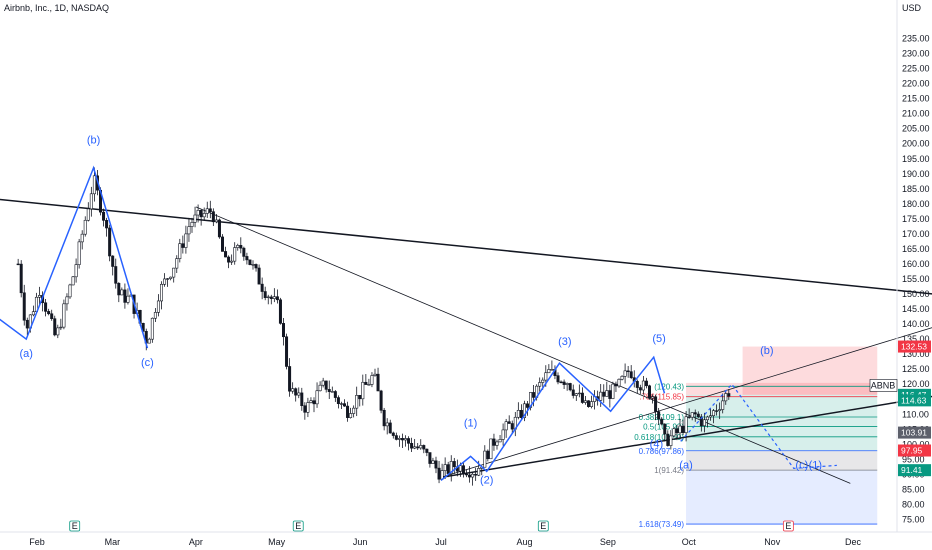 The height and width of the screenshot is (550, 932). Describe the element at coordinates (914, 400) in the screenshot. I see `price-badge` at that location.